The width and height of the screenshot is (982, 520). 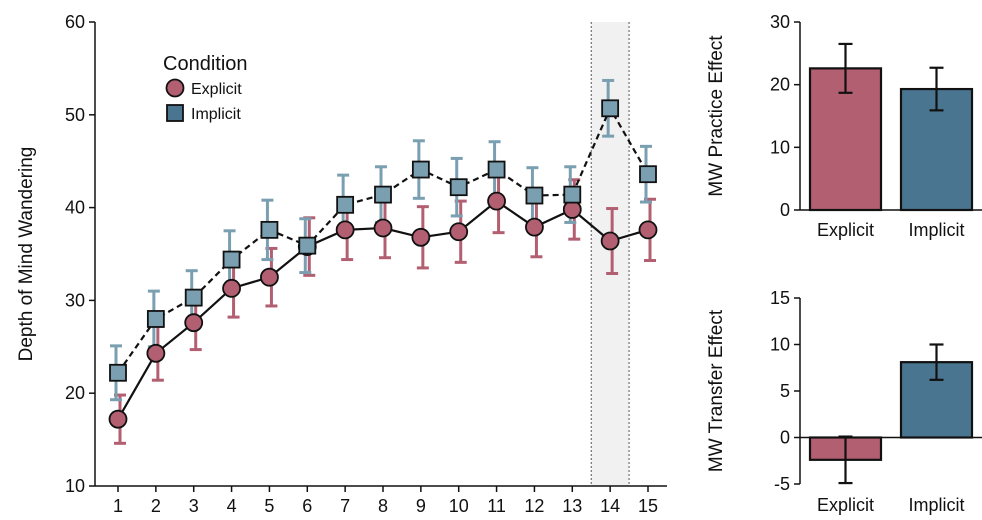 What do you see at coordinates (175, 88) in the screenshot?
I see `legend-marker-explicit` at bounding box center [175, 88].